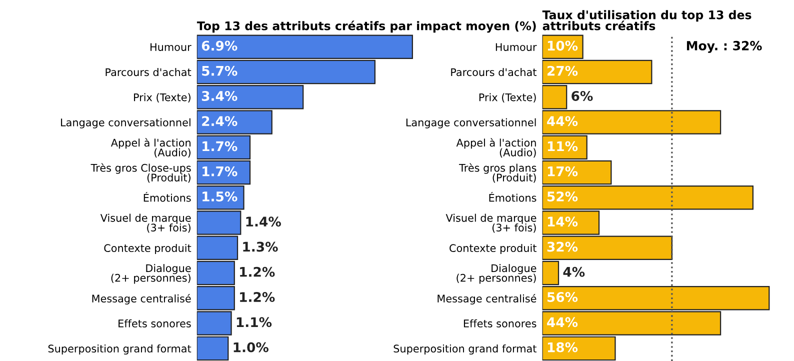 Image resolution: width=794 pixels, height=361 pixels. What do you see at coordinates (574, 271) in the screenshot?
I see `data-label: 4%` at bounding box center [574, 271].